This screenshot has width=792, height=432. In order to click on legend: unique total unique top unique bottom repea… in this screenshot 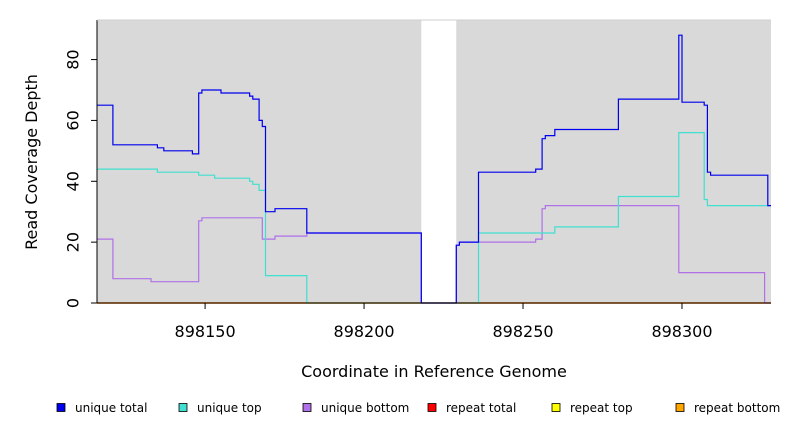, I will do `click(418, 408)`.